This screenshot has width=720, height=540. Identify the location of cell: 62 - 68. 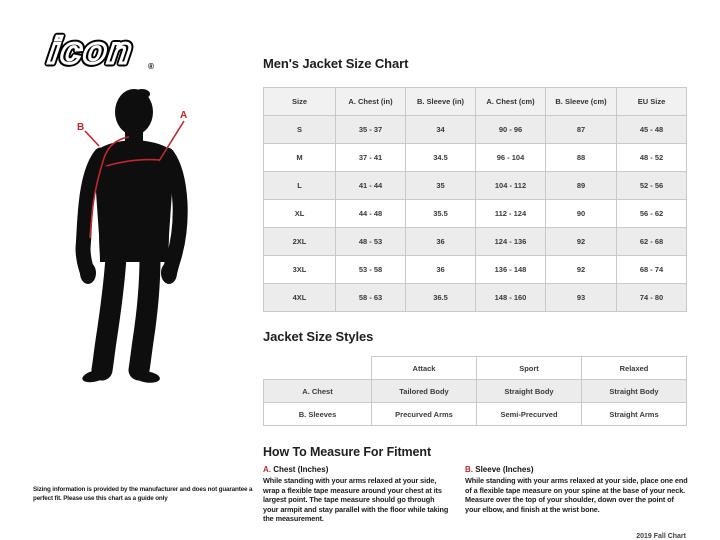
(651, 241).